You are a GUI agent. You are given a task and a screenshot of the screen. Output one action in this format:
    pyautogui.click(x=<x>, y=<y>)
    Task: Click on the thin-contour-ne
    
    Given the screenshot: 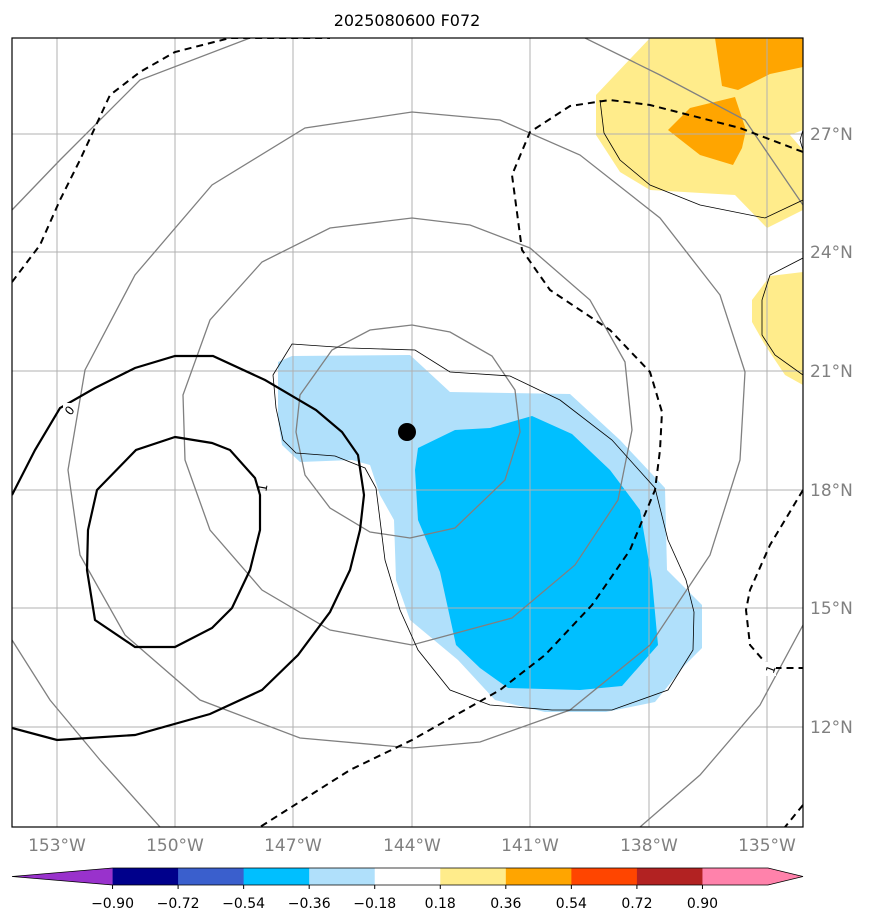 What is the action you would take?
    pyautogui.click(x=801, y=140)
    